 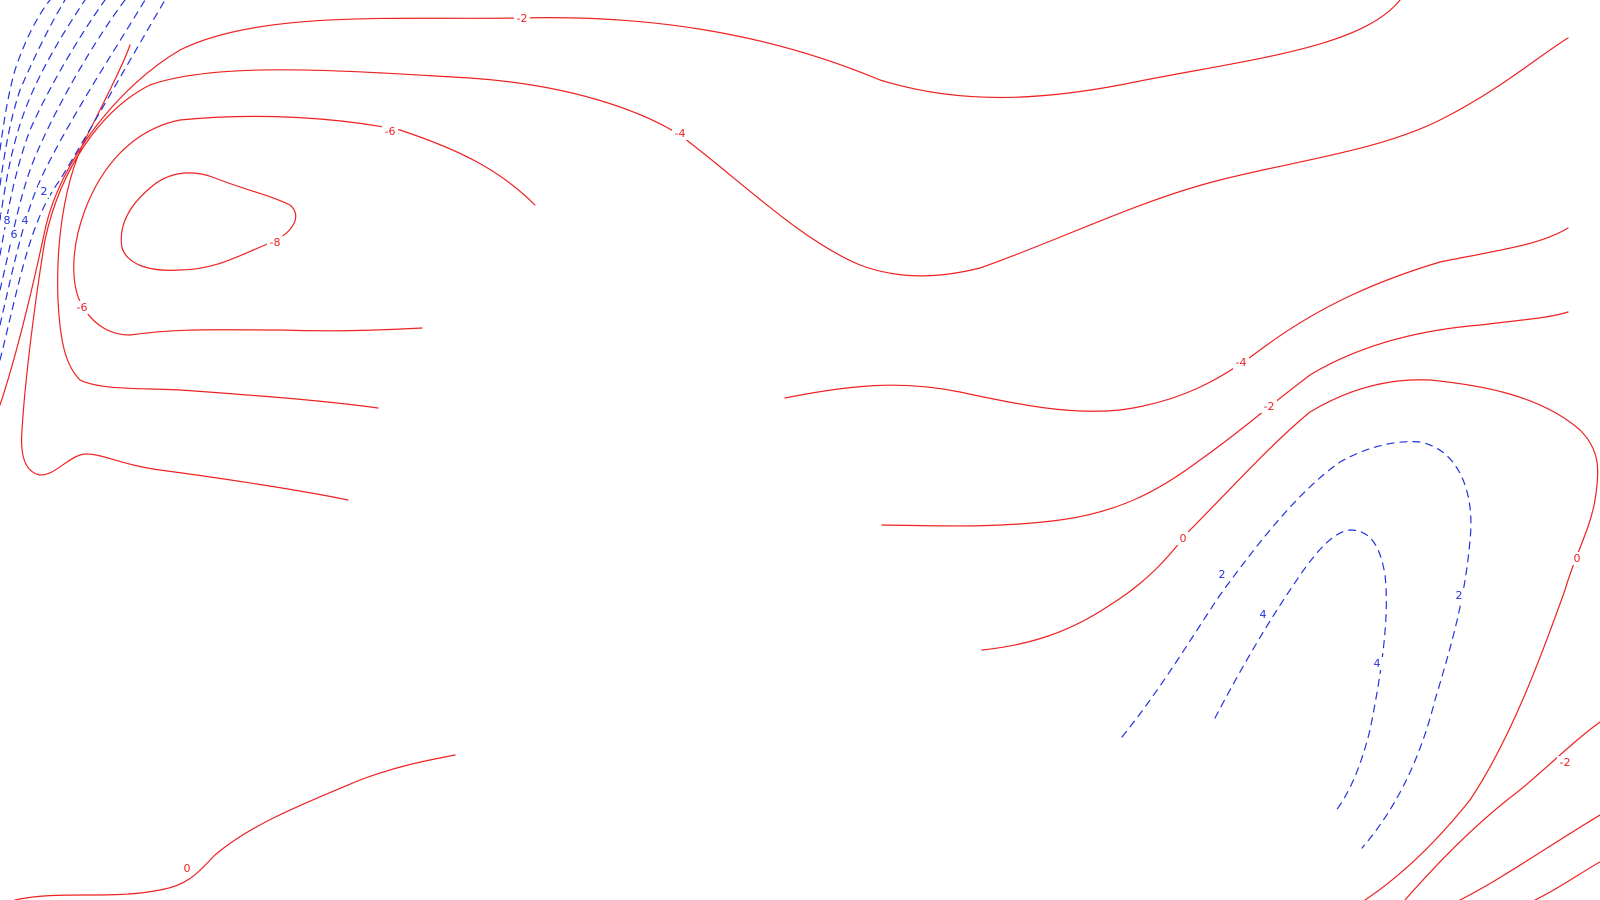 I want to click on svg-text: 6, so click(x=14, y=234).